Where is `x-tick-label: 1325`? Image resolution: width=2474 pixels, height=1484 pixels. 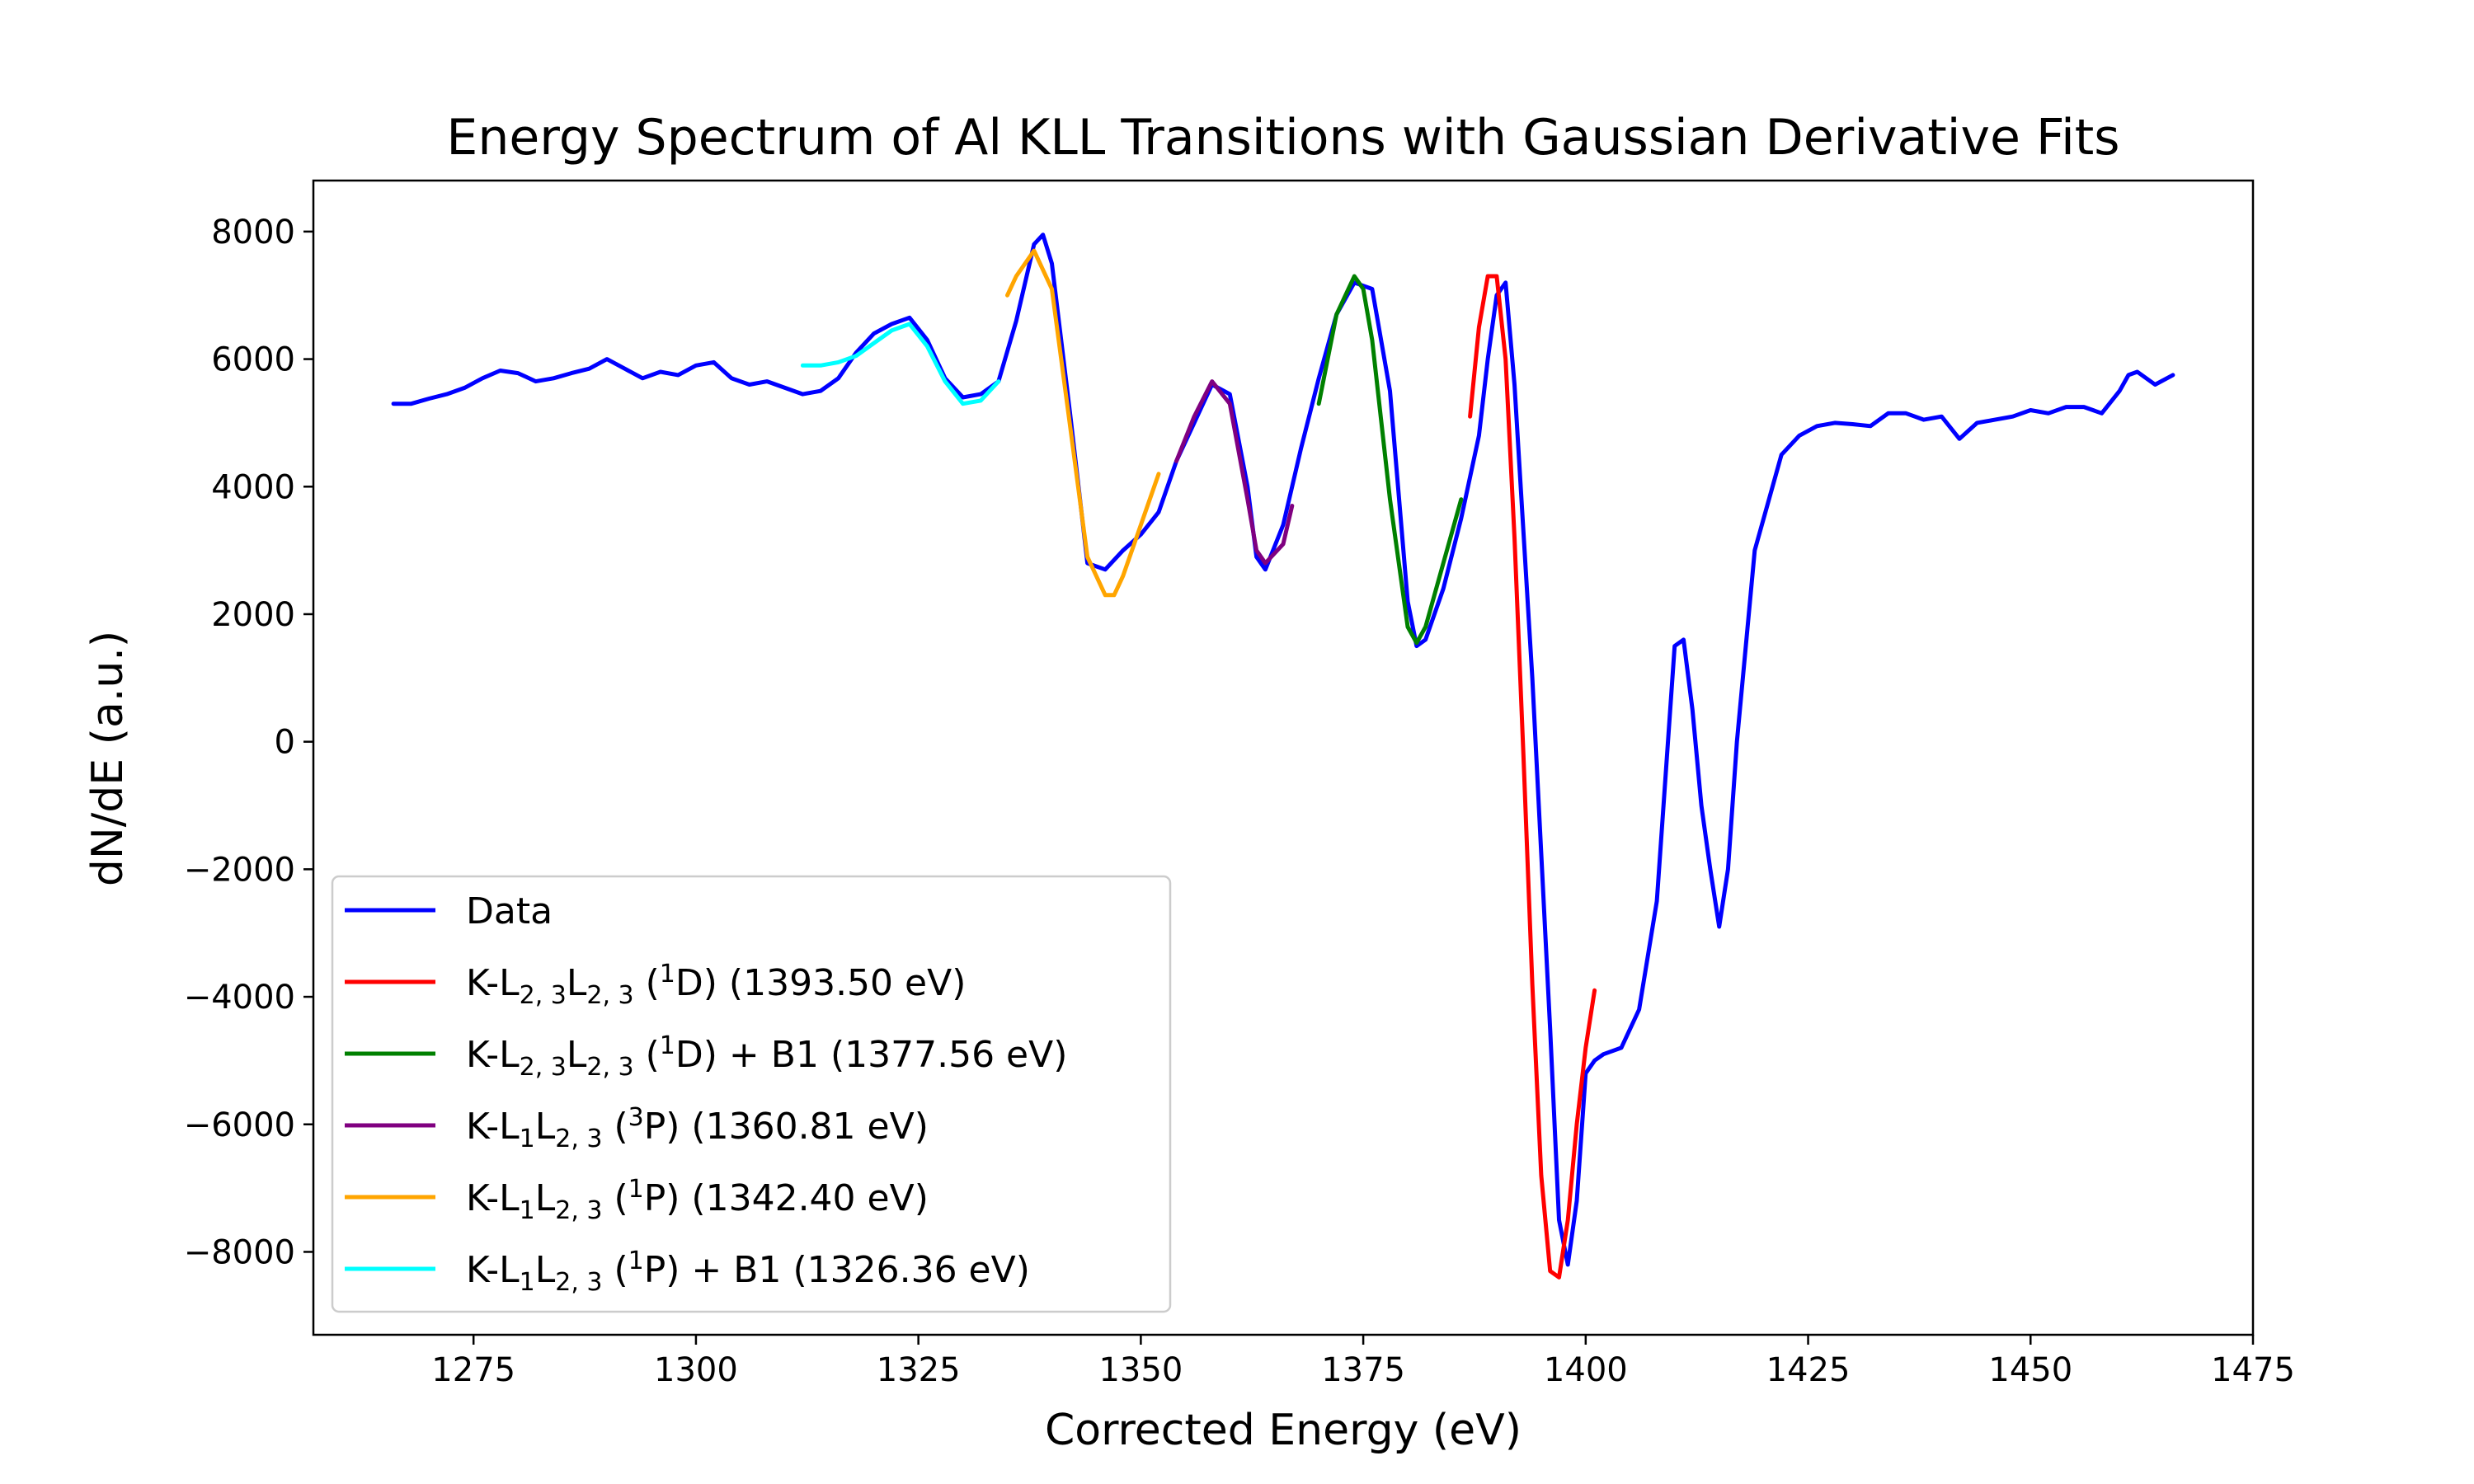 x-tick-label: 1325 is located at coordinates (919, 1370).